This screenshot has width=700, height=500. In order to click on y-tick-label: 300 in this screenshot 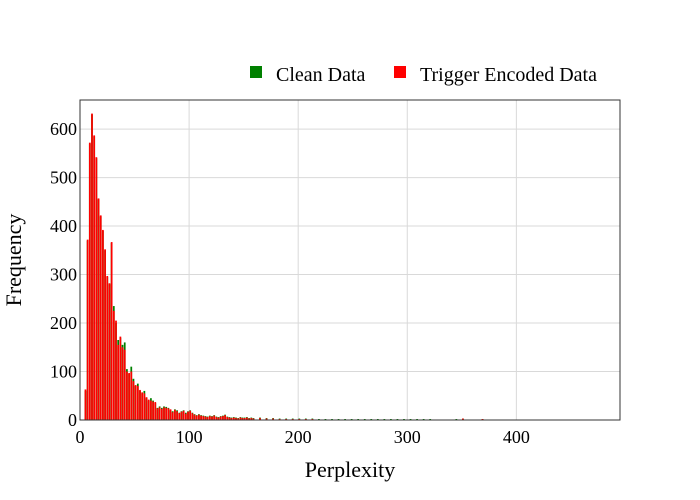, I will do `click(63, 275)`.